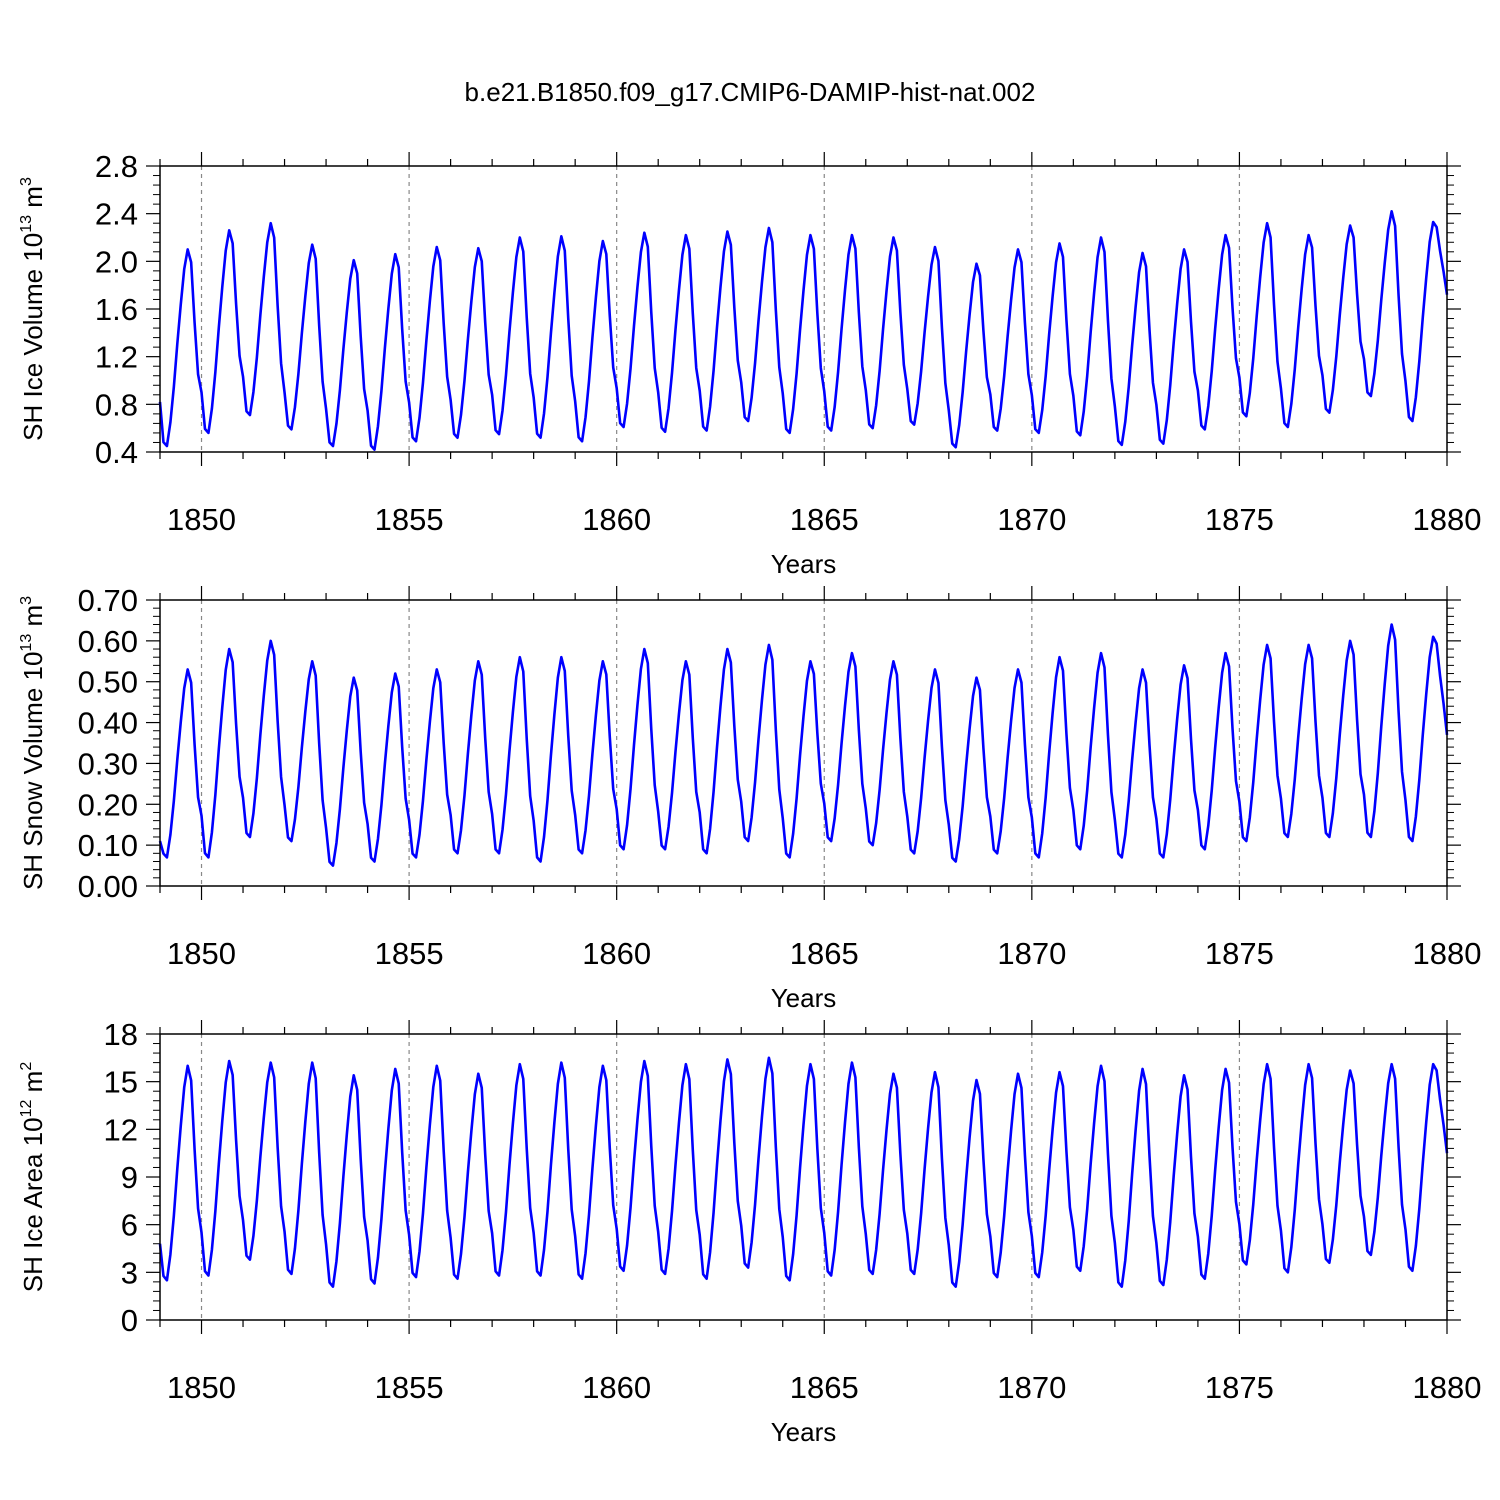 This screenshot has width=1500, height=1500. Describe the element at coordinates (803, 330) in the screenshot. I see `ice-volume-line` at that location.